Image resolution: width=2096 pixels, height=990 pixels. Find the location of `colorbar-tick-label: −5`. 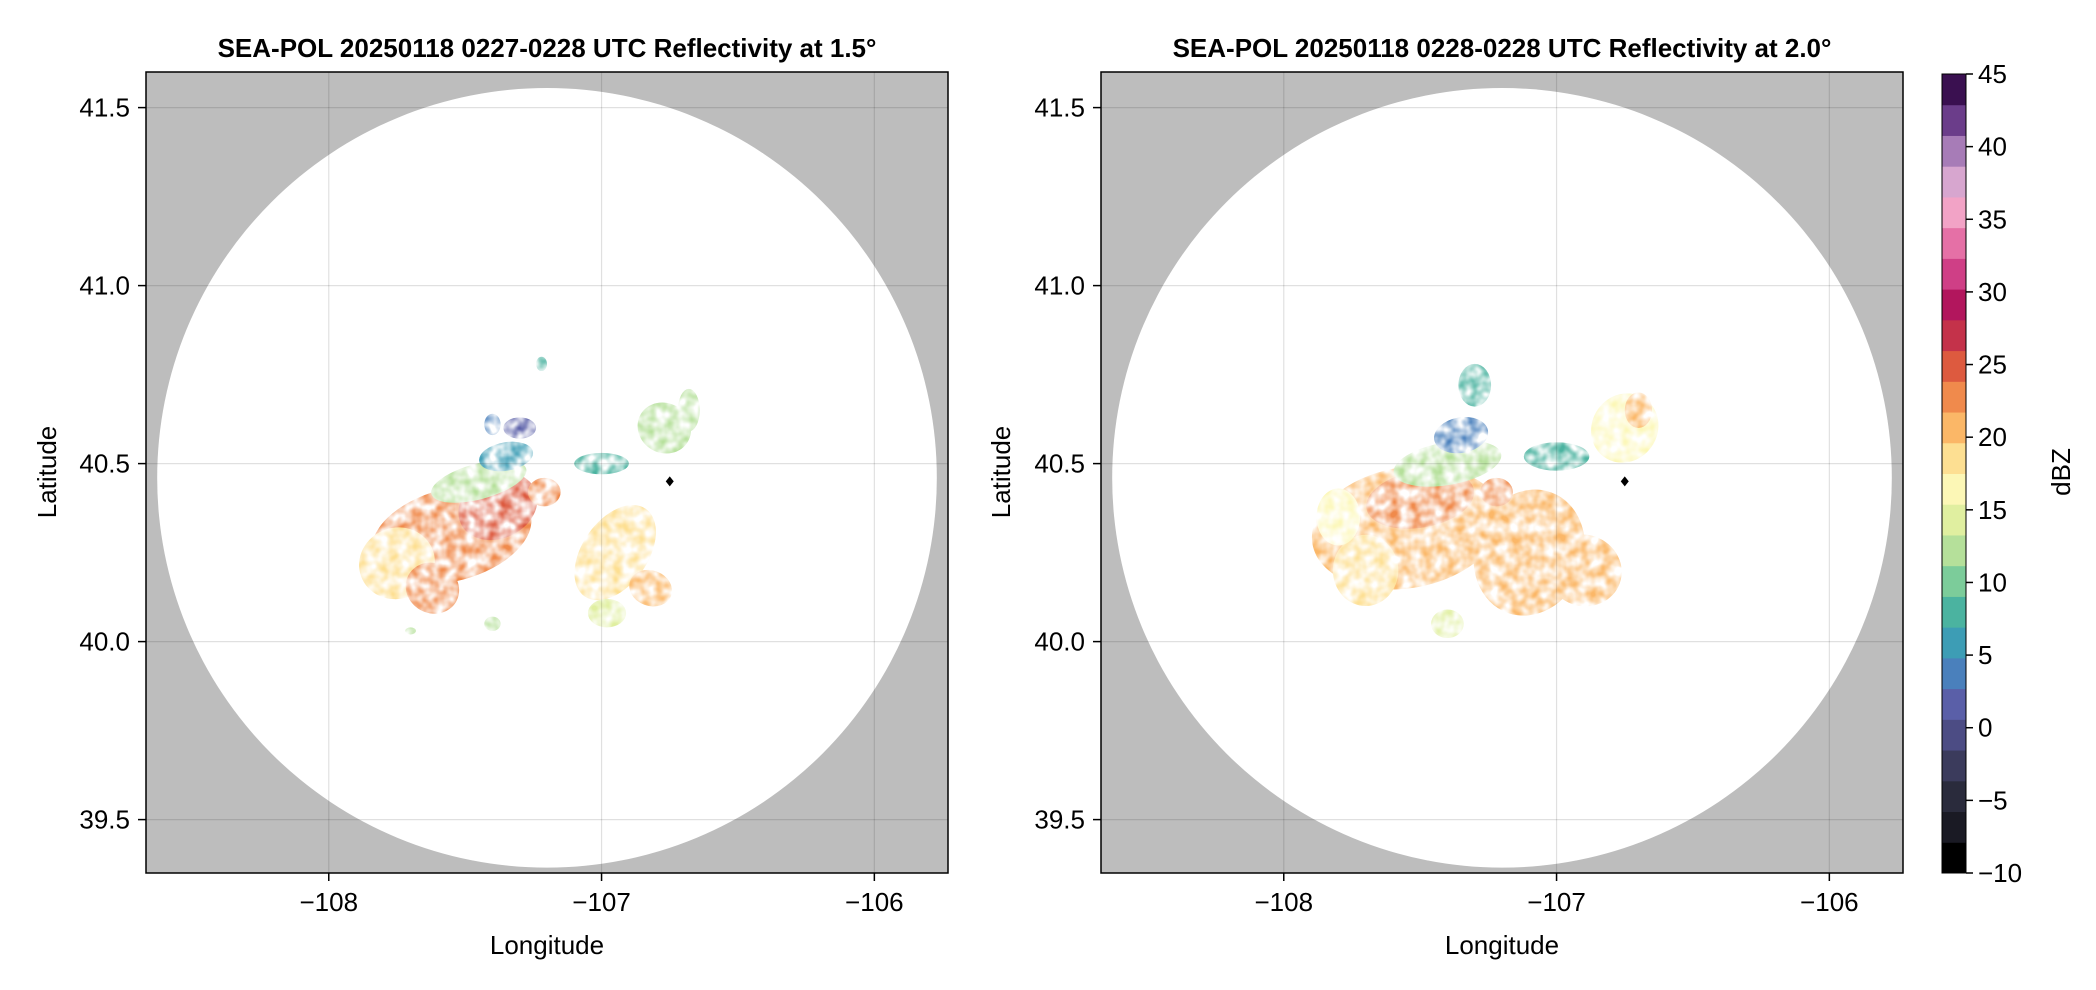

colorbar-tick-label: −5 is located at coordinates (1993, 800).